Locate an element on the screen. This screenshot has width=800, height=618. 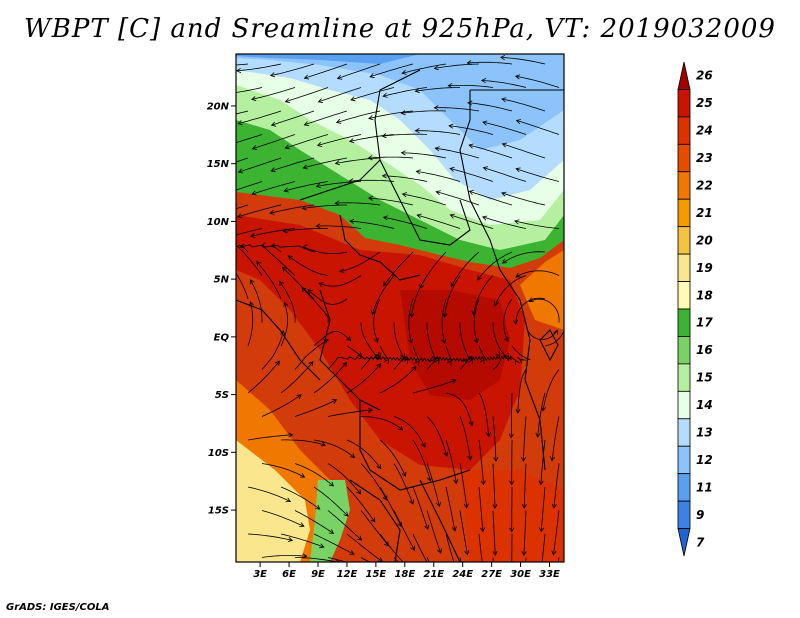
lon-tick-label: 9E is located at coordinates (318, 574).